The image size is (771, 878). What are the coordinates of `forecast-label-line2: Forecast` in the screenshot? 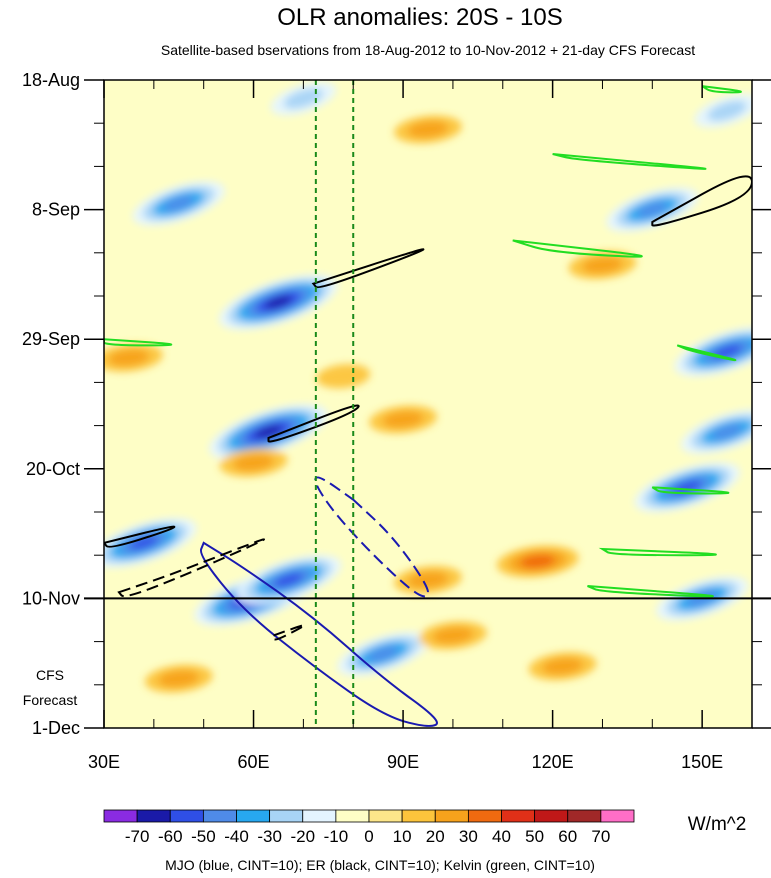 It's located at (50, 700).